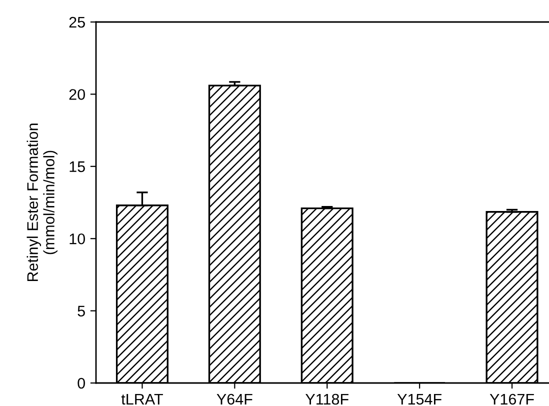 Image resolution: width=549 pixels, height=406 pixels. What do you see at coordinates (77, 22) in the screenshot?
I see `y-tick-label: 25` at bounding box center [77, 22].